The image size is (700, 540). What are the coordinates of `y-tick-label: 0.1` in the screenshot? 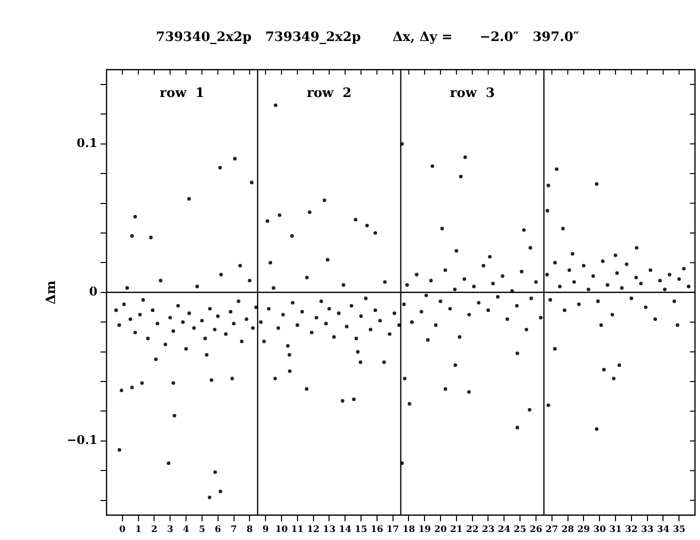 It's located at (87, 143).